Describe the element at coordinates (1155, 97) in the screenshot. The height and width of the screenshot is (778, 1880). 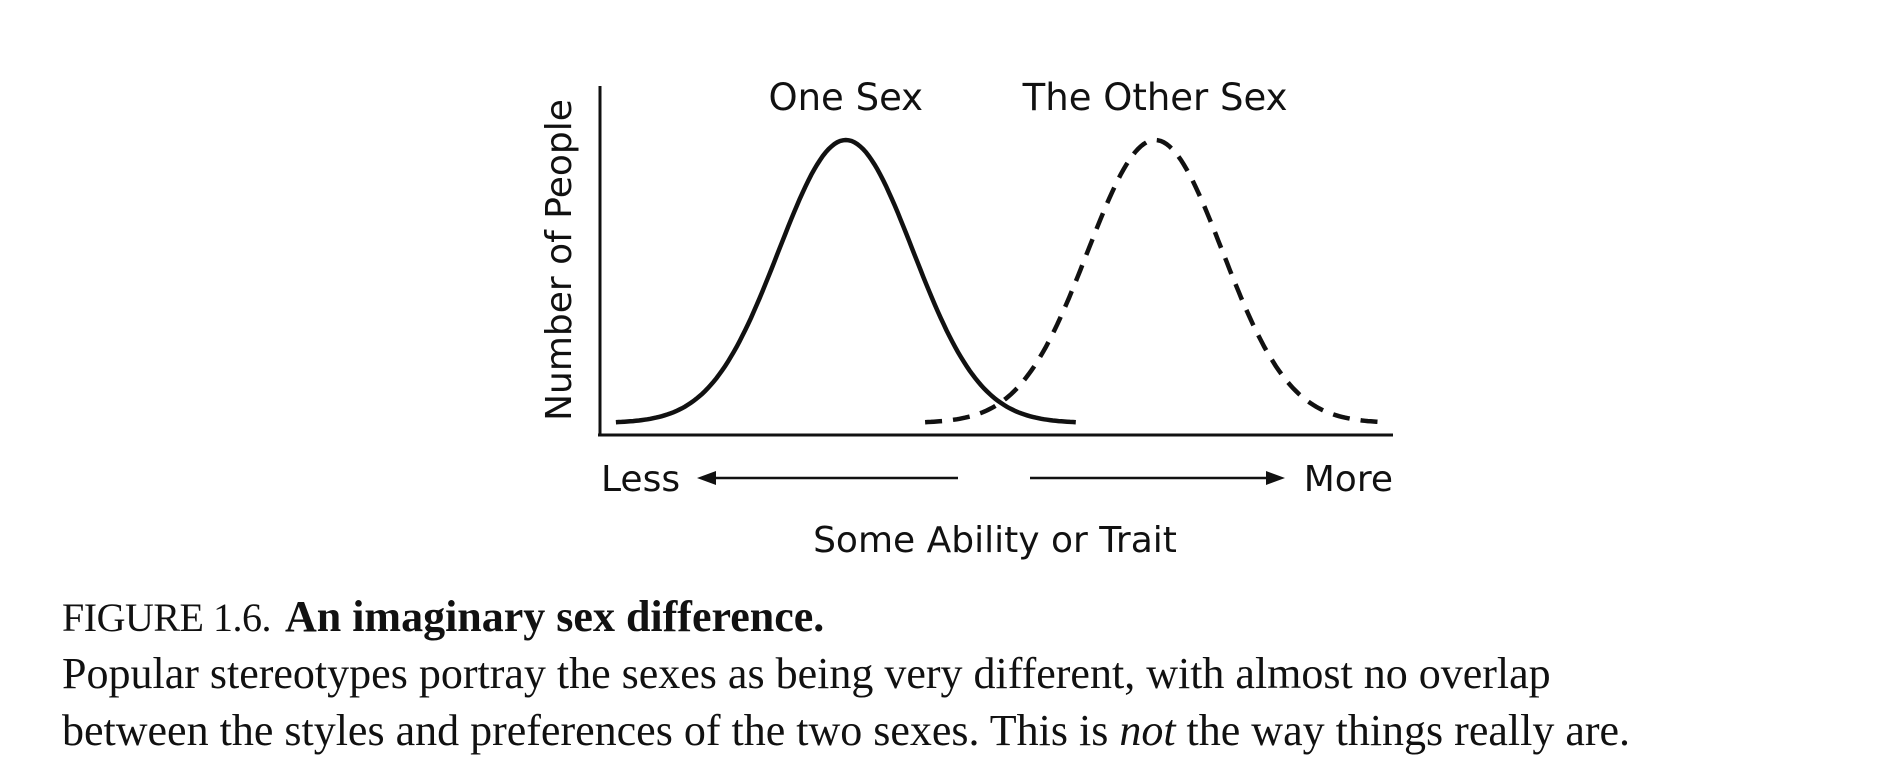
I see `series-label-other-sex: The Other Sex` at that location.